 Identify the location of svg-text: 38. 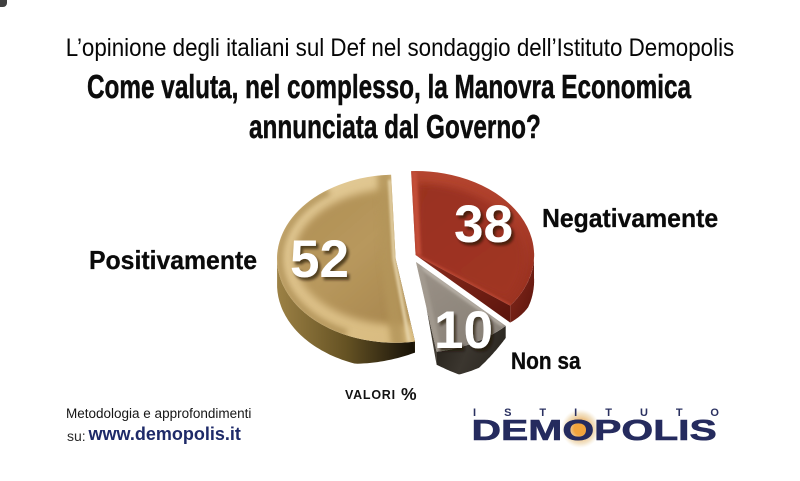
(483, 224).